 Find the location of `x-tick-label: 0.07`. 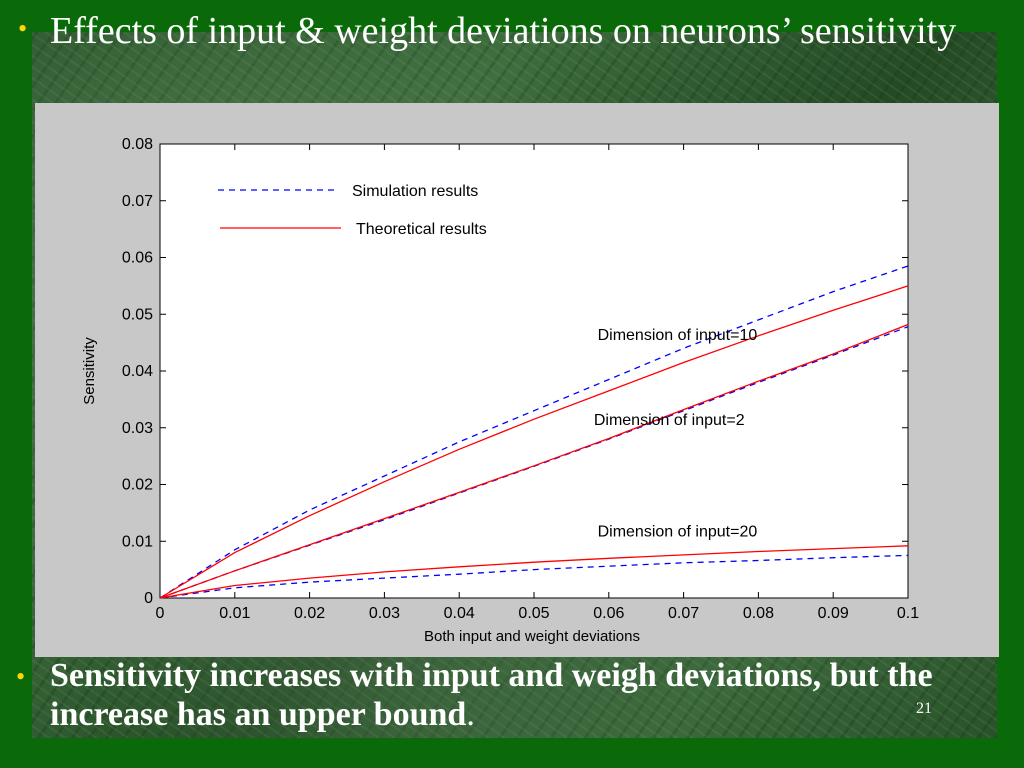

x-tick-label: 0.07 is located at coordinates (683, 613).